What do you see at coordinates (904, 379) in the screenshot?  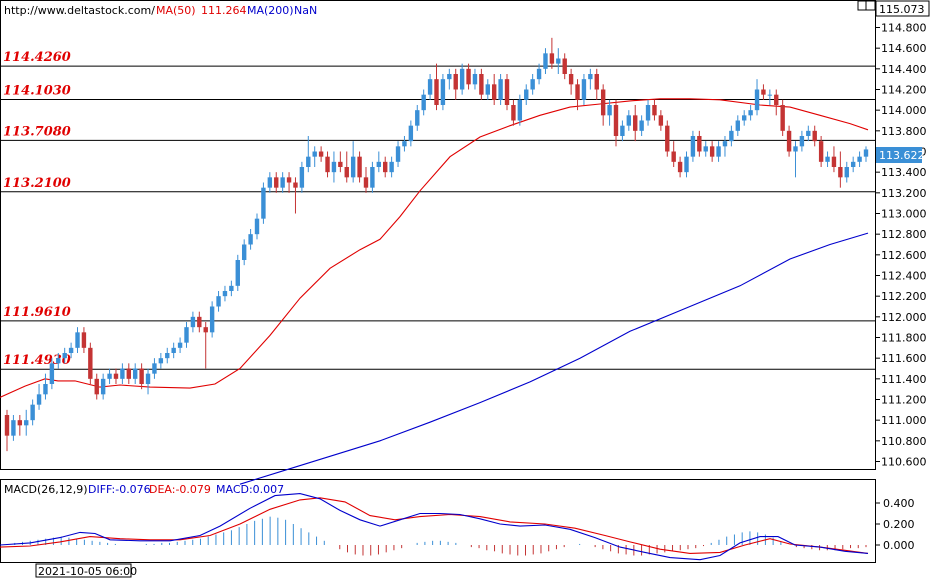 I see `price-tick-label: 111.400` at bounding box center [904, 379].